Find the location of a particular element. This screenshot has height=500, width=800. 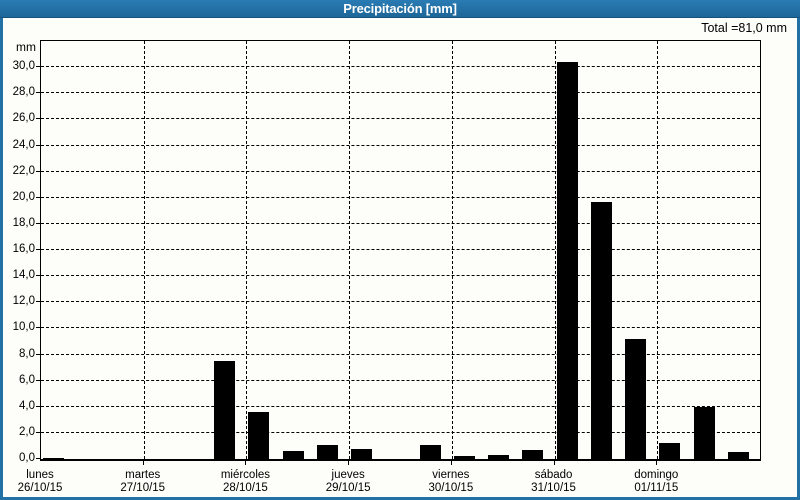

x-axis-day-label: jueves 29/10/15 is located at coordinates (348, 482).